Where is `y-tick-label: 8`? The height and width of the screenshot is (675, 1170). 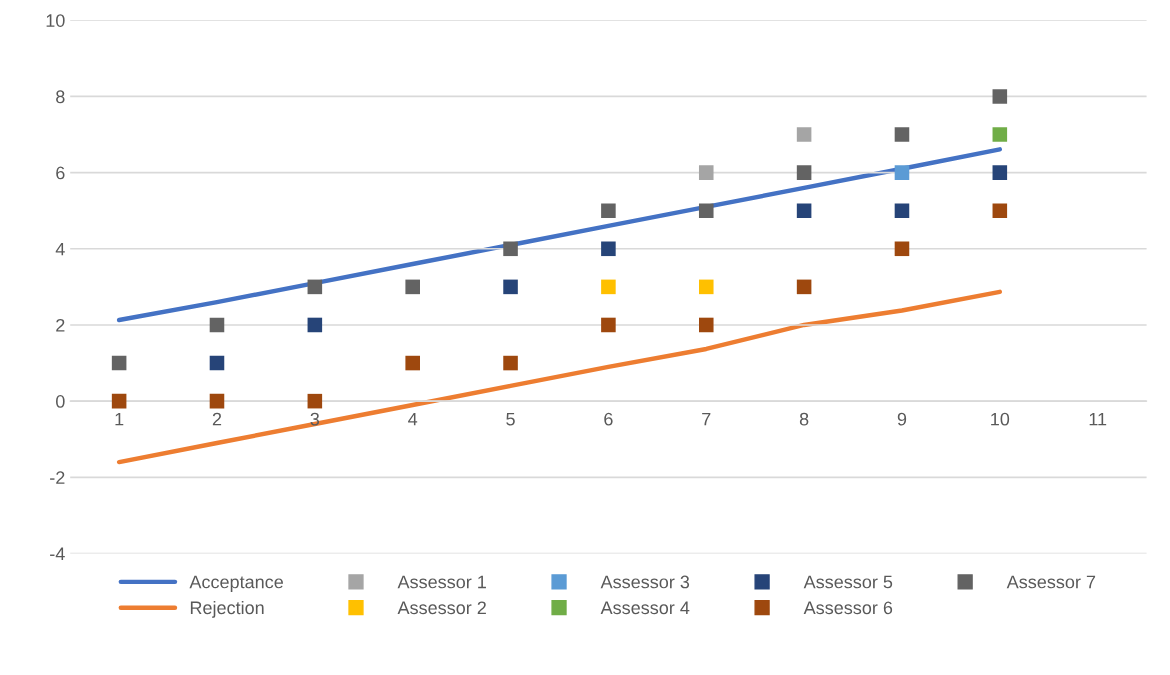 y-tick-label: 8 is located at coordinates (60, 97).